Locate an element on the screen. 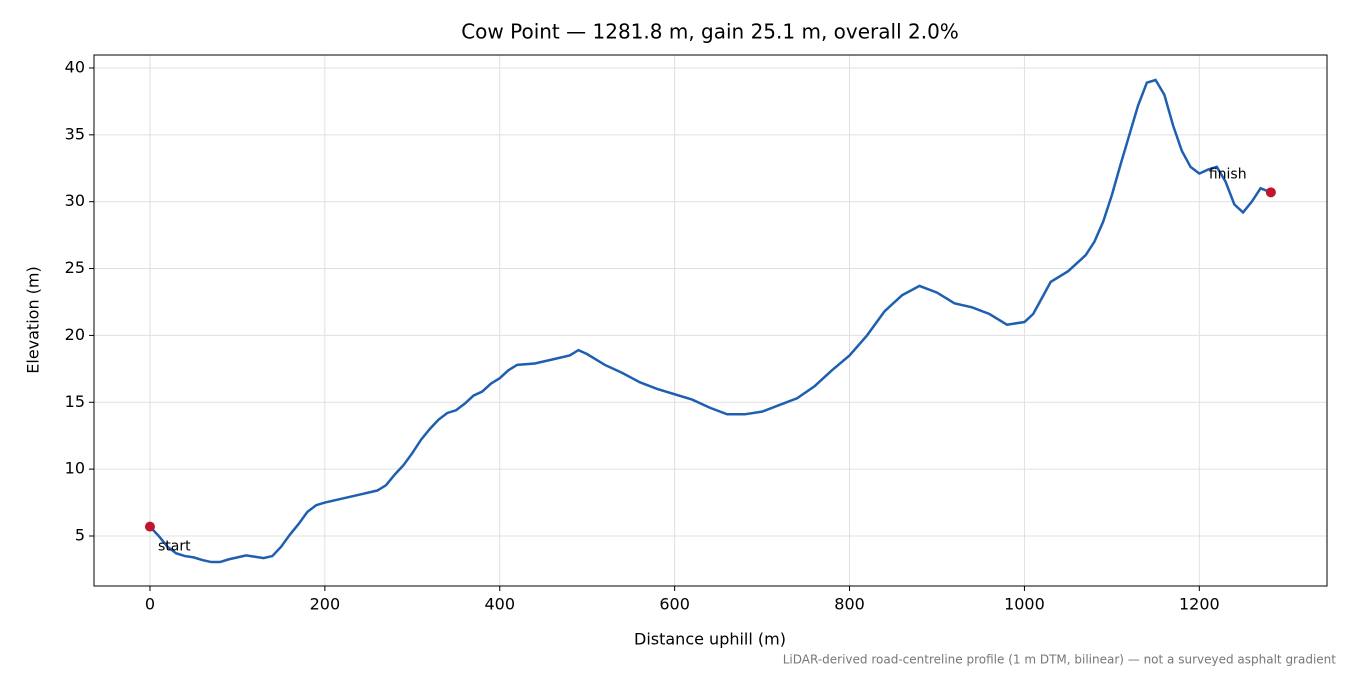  y-tick-label: 15 is located at coordinates (75, 401).